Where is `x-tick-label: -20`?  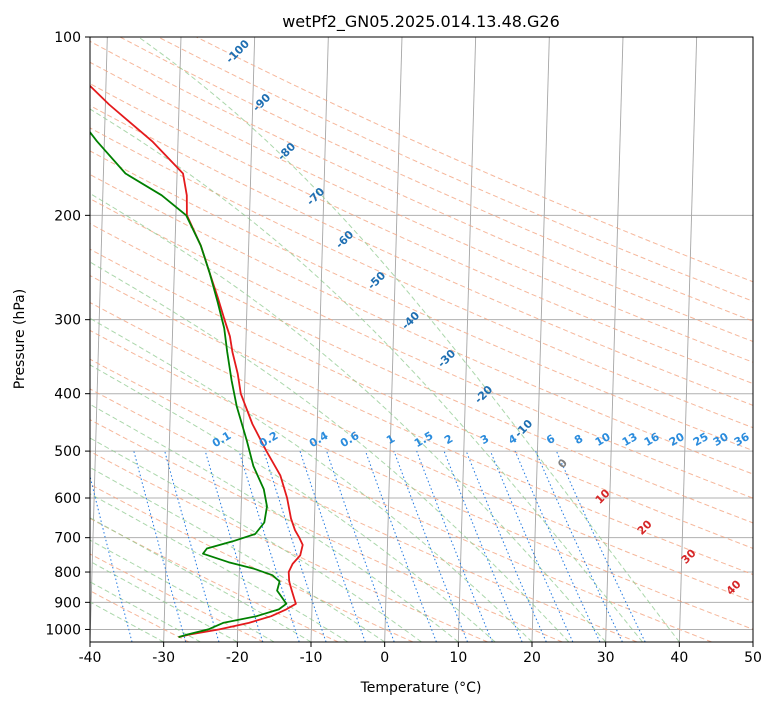 x-tick-label: -20 is located at coordinates (237, 658).